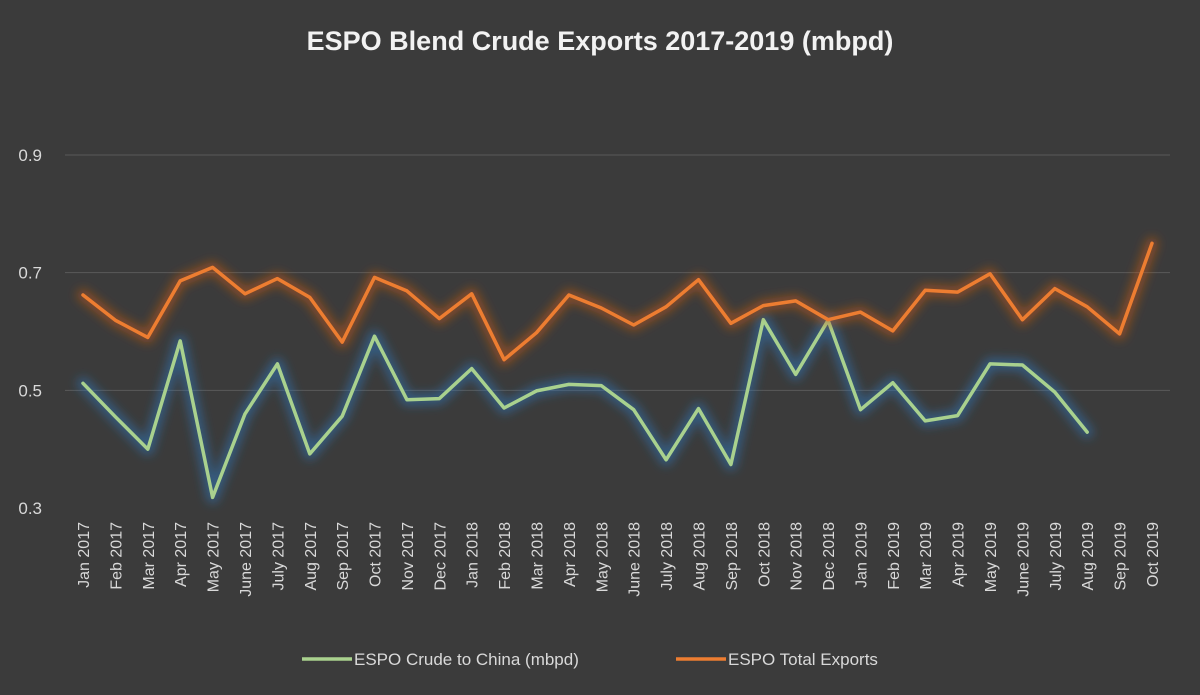  I want to click on y-tick-label: 0.5, so click(30, 390).